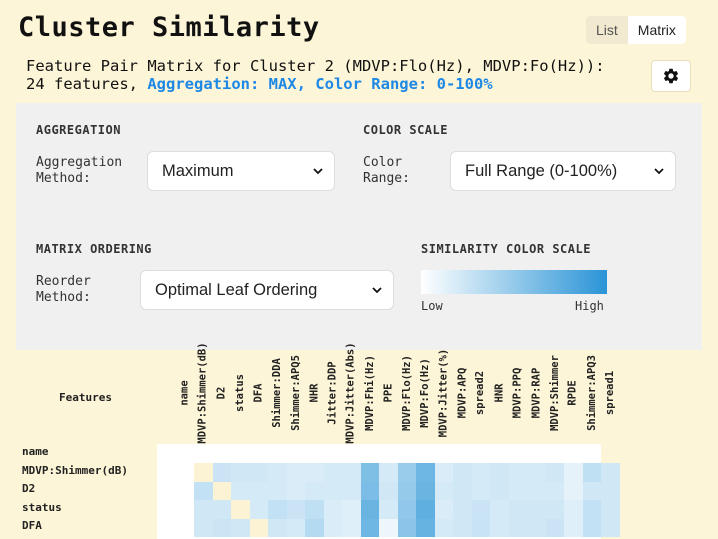 Image resolution: width=718 pixels, height=539 pixels. What do you see at coordinates (671, 76) in the screenshot?
I see `settings-button` at bounding box center [671, 76].